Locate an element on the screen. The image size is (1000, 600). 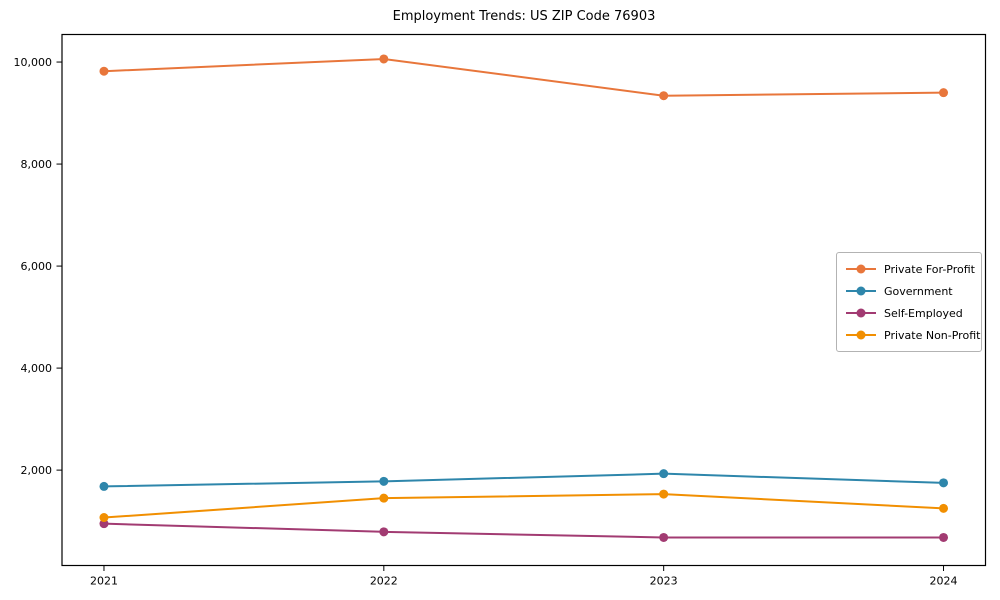
legend-item: Self-Employed is located at coordinates (909, 313).